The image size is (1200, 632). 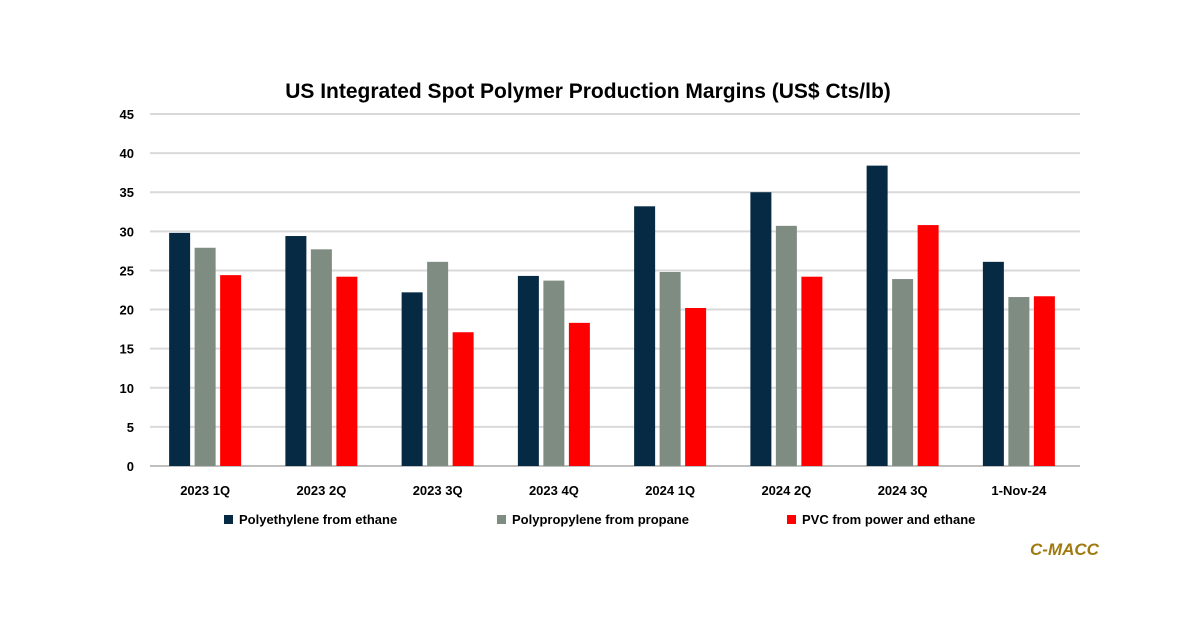 I want to click on y-tick-label: 0, so click(x=130, y=466).